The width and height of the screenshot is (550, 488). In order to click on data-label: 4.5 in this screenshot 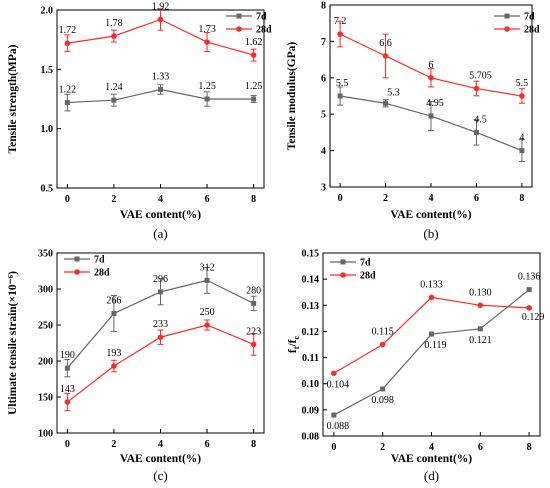, I will do `click(480, 119)`.